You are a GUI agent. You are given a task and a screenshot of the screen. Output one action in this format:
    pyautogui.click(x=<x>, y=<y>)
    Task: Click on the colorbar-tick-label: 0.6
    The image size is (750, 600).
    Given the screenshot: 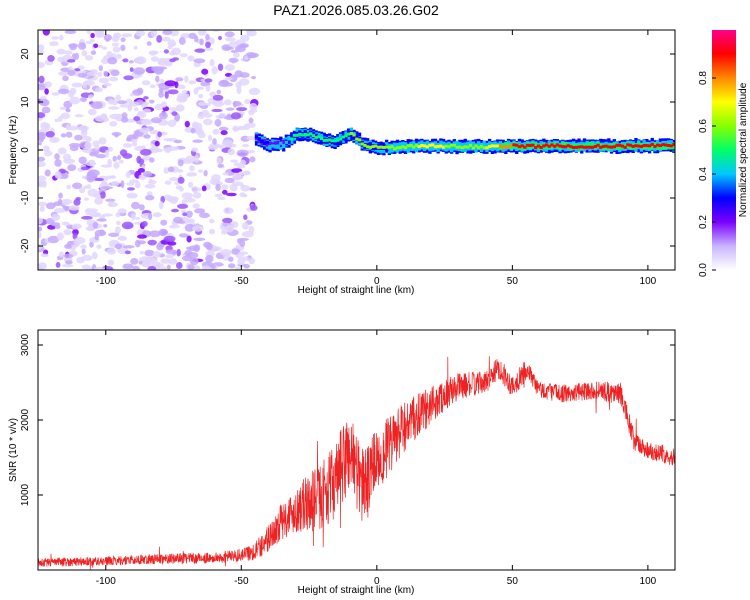 What is the action you would take?
    pyautogui.click(x=703, y=126)
    